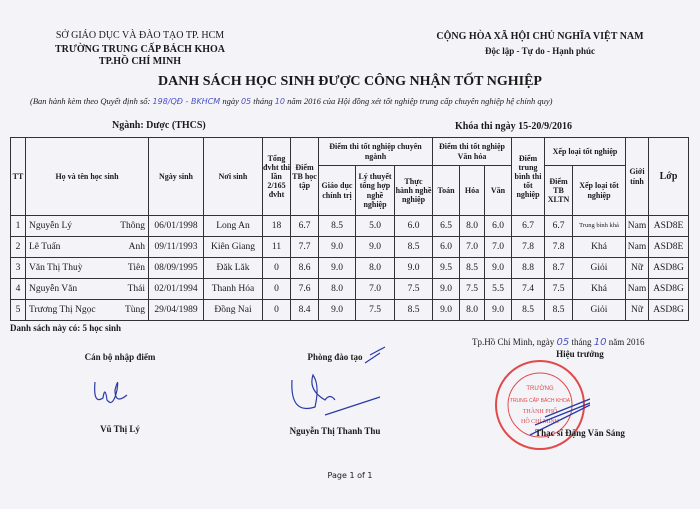  What do you see at coordinates (472, 151) in the screenshot?
I see `header-culture-group: Điểm thi tốt nghiệp Văn hóa` at bounding box center [472, 151].